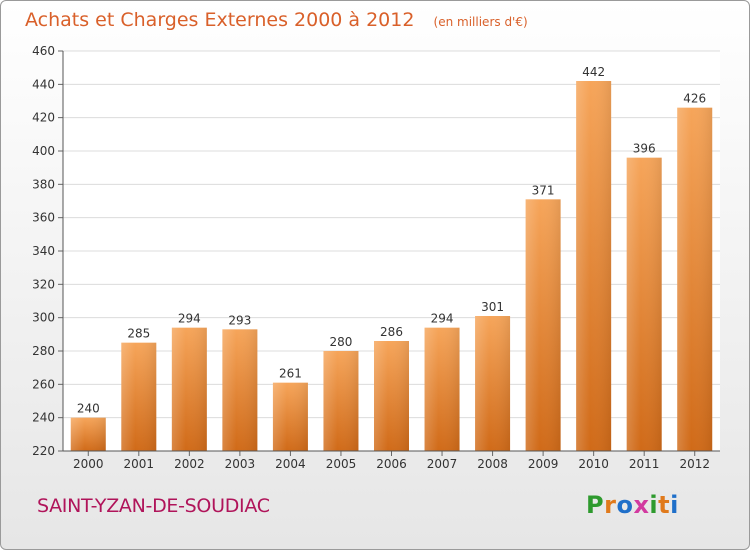 The image size is (750, 550). What do you see at coordinates (644, 149) in the screenshot?
I see `data-label: 396` at bounding box center [644, 149].